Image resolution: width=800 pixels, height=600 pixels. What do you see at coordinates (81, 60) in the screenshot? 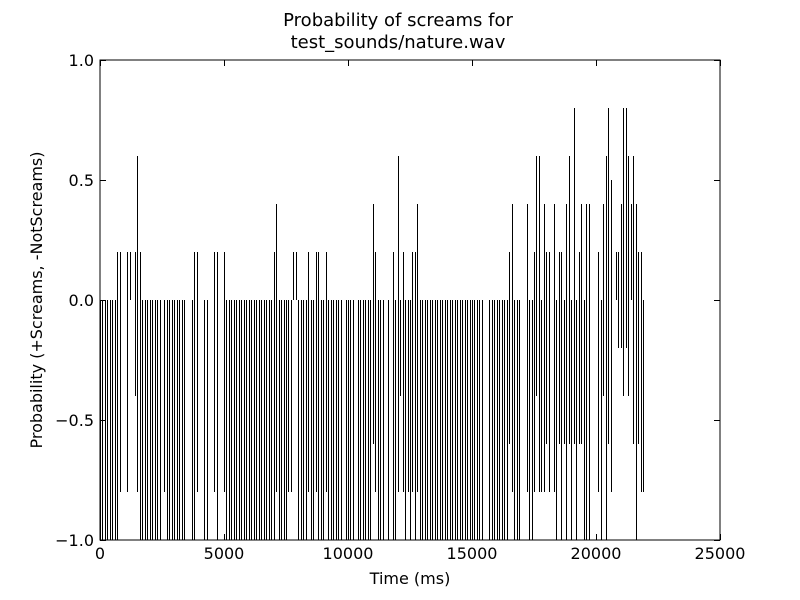
I see `y-tick-label: 1.0` at bounding box center [81, 60].